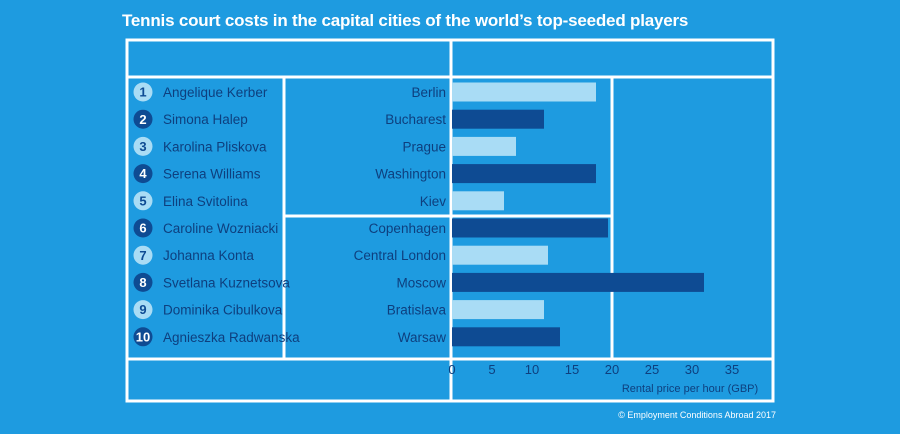  What do you see at coordinates (422, 337) in the screenshot?
I see `city-name: Warsaw` at bounding box center [422, 337].